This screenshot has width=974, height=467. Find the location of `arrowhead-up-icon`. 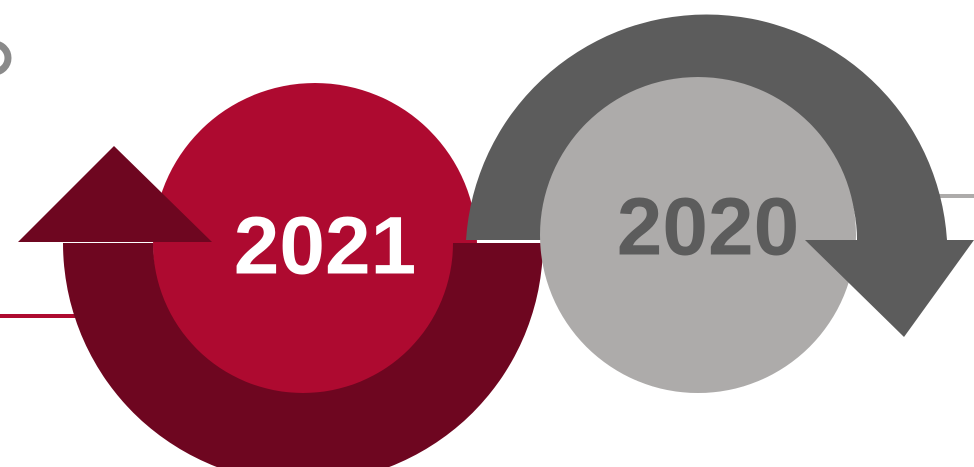

arrowhead-up-icon is located at coordinates (115, 194).